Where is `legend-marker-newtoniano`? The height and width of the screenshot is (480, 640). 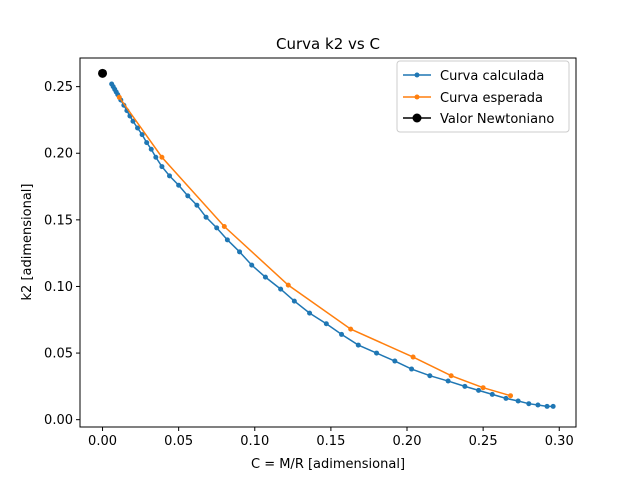
legend-marker-newtoniano is located at coordinates (417, 118).